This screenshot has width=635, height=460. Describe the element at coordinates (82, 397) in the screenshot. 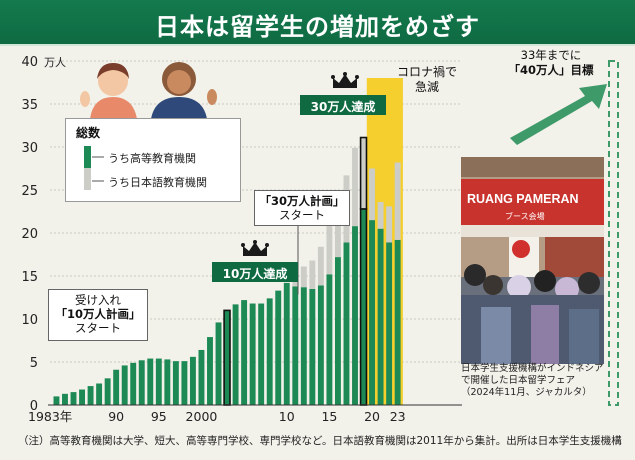

I see `bar-higher-ed-1986` at that location.